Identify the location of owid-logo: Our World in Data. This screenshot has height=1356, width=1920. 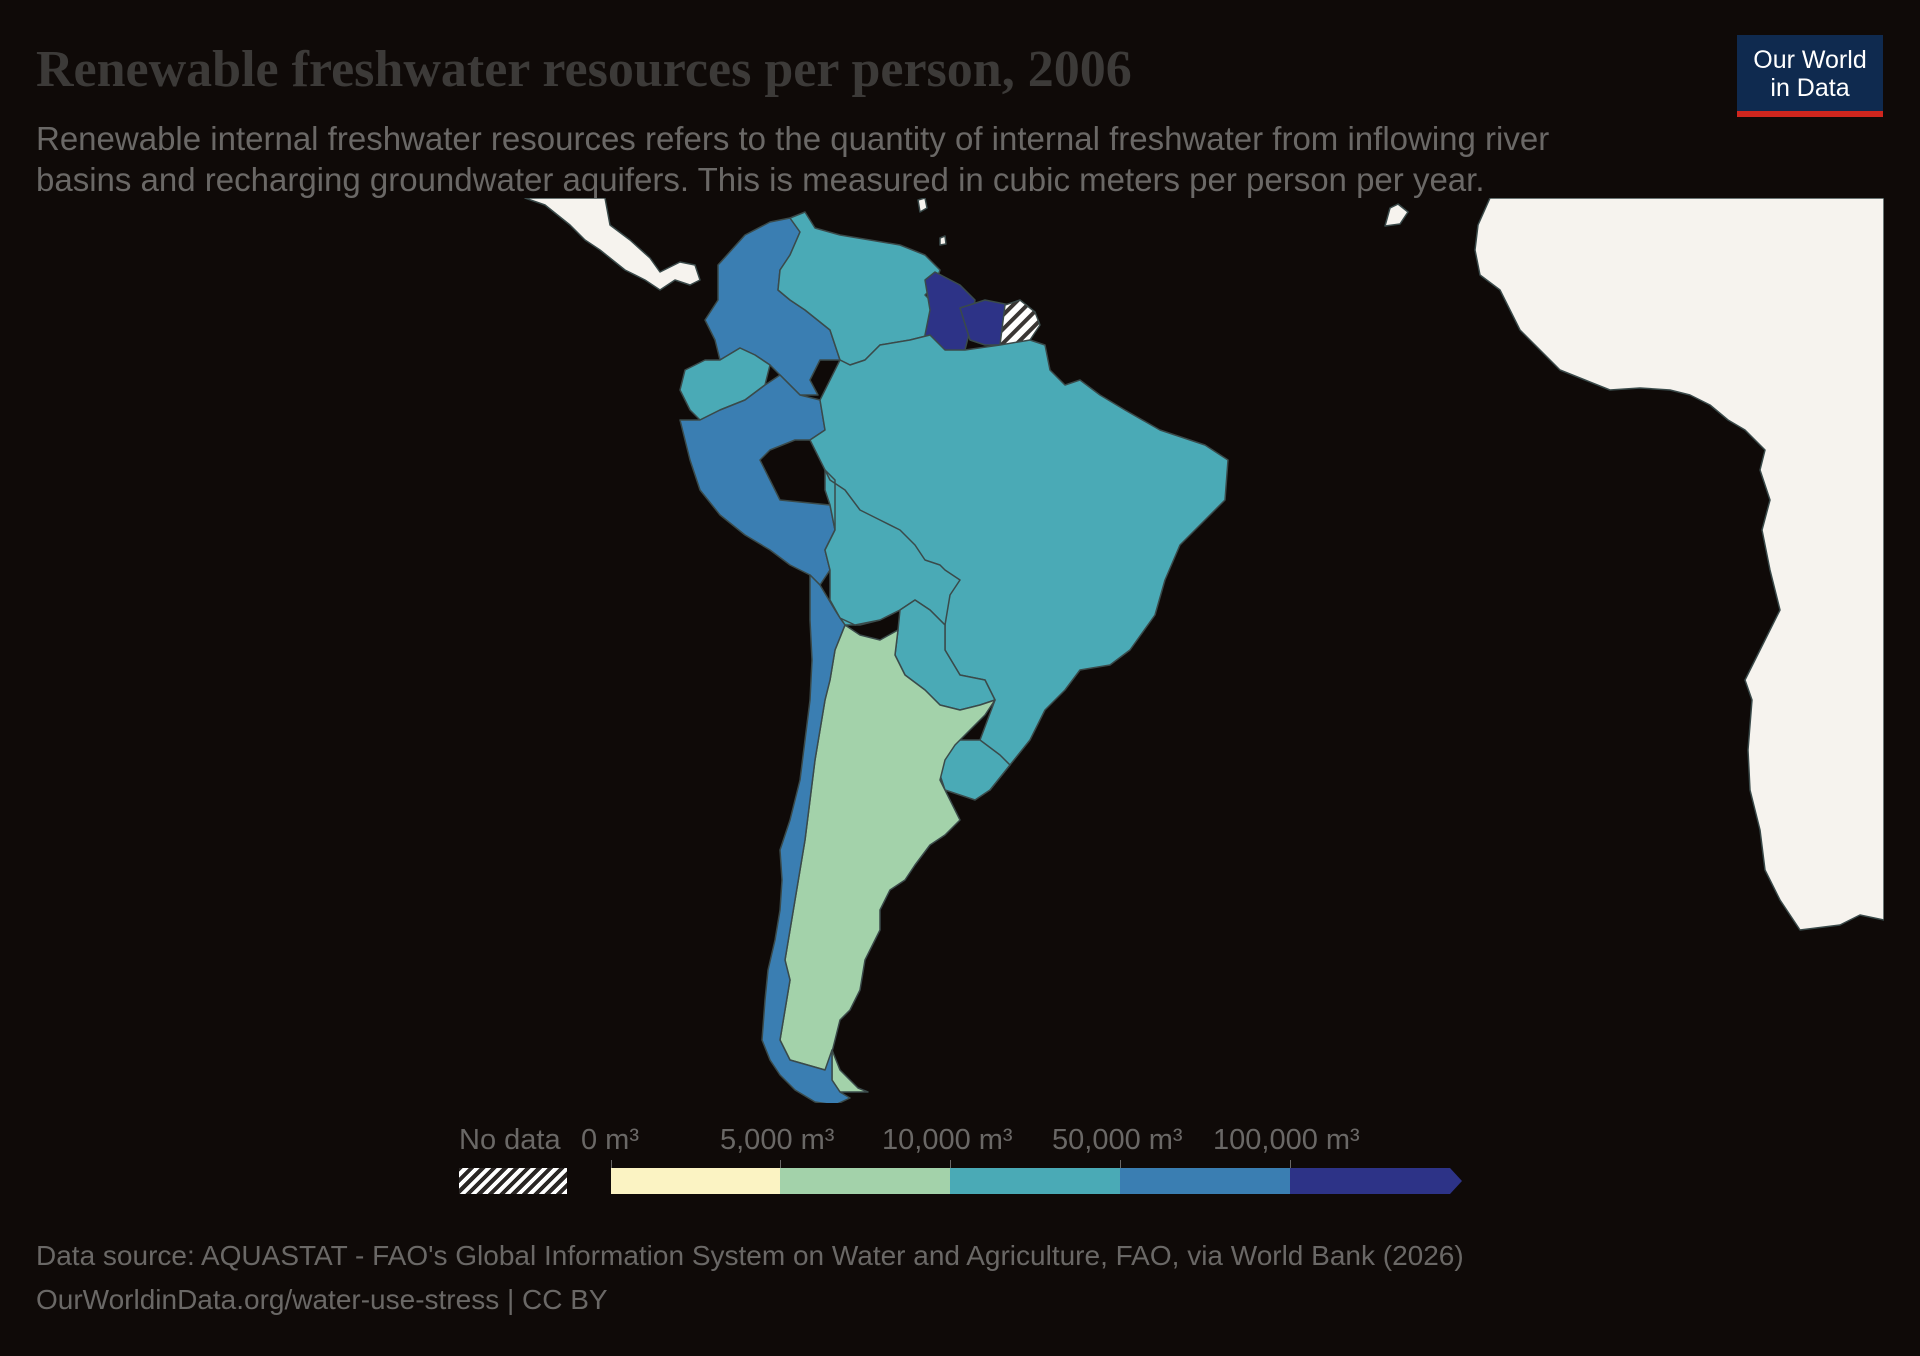
(1810, 76).